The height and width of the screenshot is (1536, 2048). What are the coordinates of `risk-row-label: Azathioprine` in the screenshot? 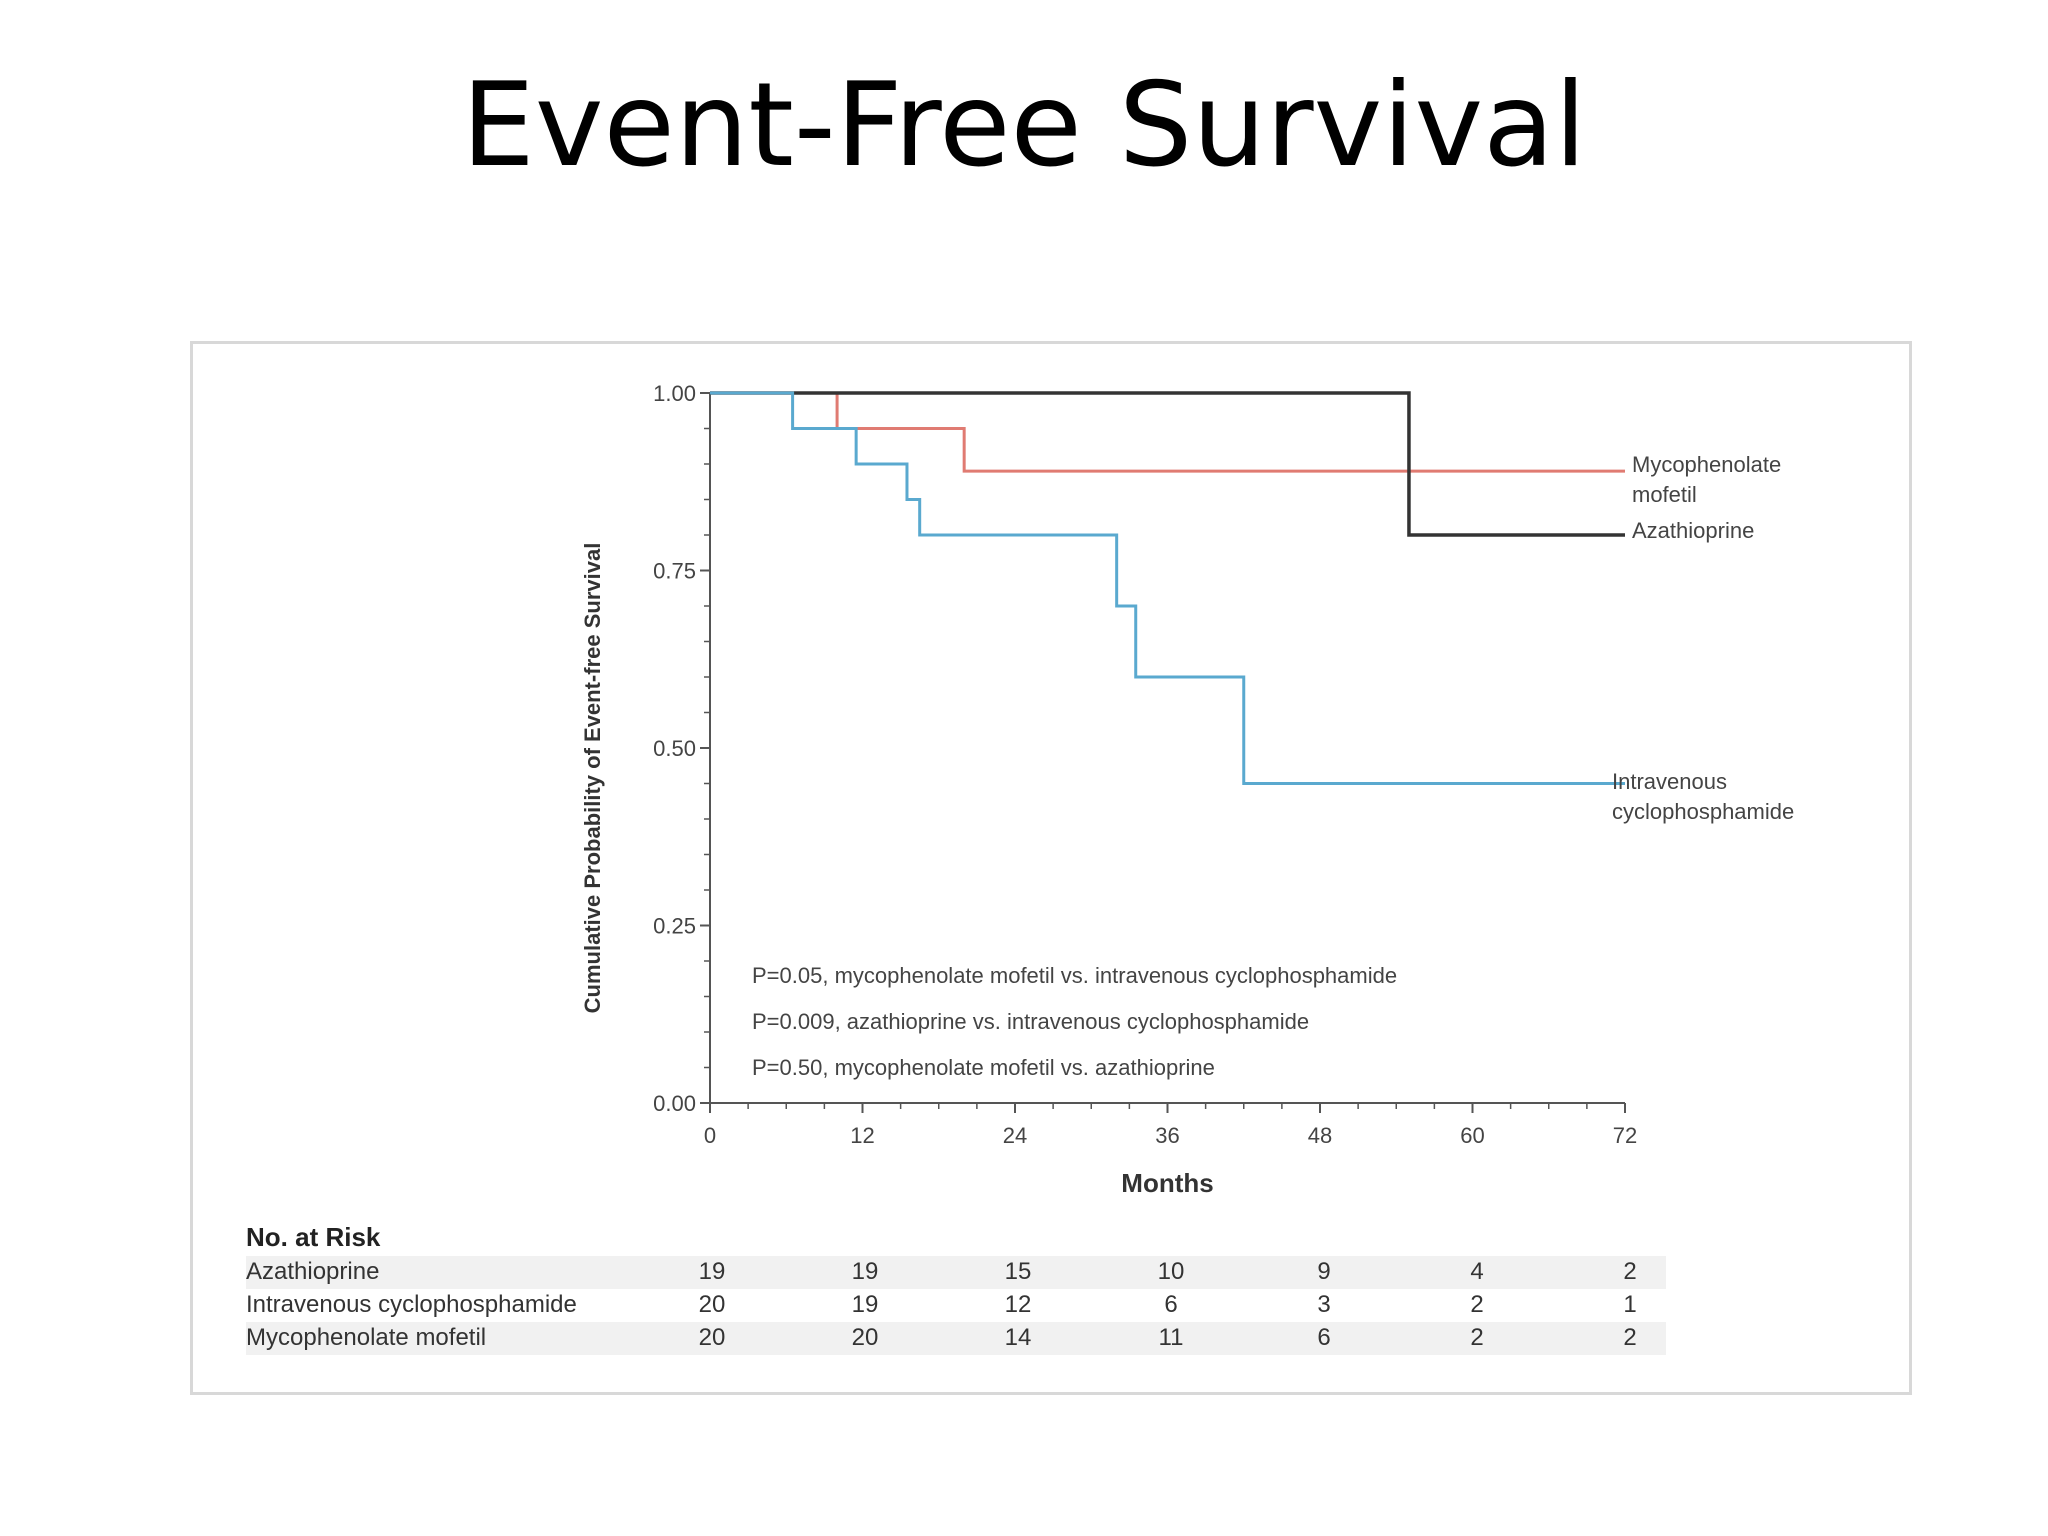 It's located at (313, 1271).